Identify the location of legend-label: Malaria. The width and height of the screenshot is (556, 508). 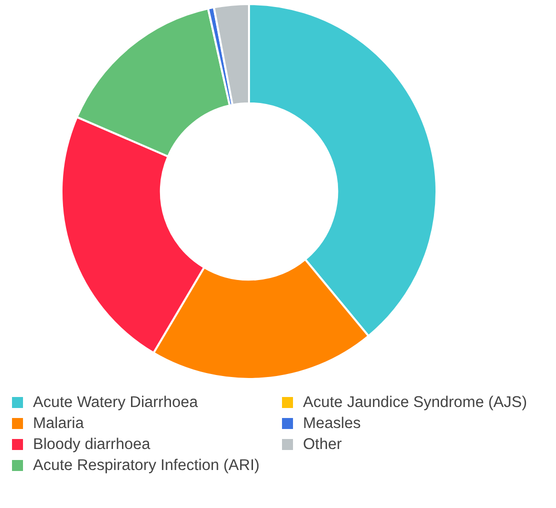
(58, 424).